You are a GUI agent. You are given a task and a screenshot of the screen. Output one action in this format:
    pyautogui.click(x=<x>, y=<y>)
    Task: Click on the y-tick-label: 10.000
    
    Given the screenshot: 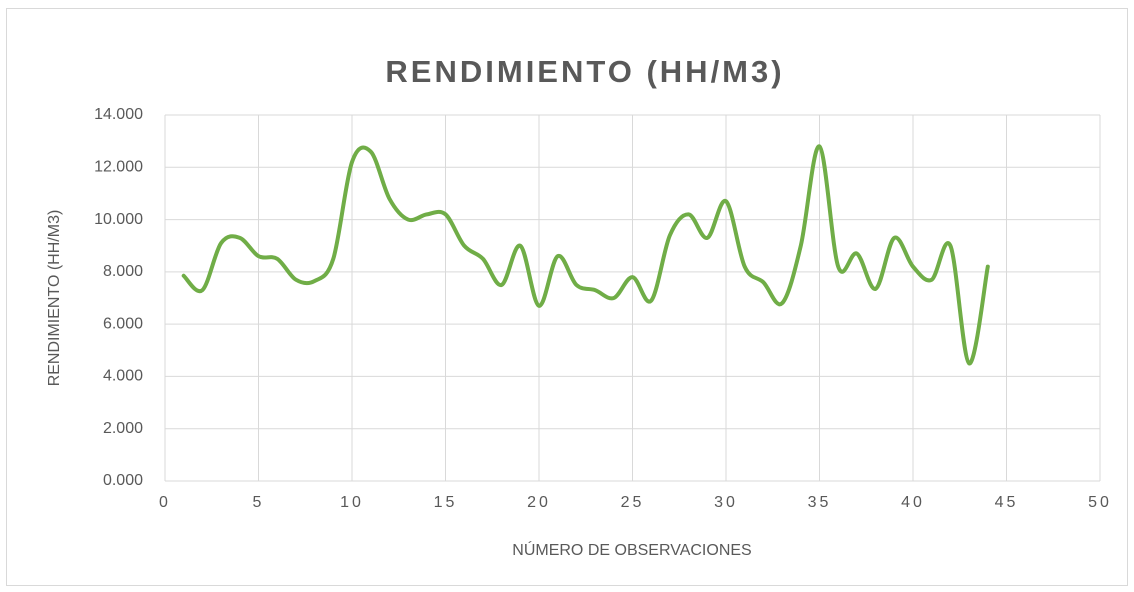 What is the action you would take?
    pyautogui.click(x=118, y=219)
    